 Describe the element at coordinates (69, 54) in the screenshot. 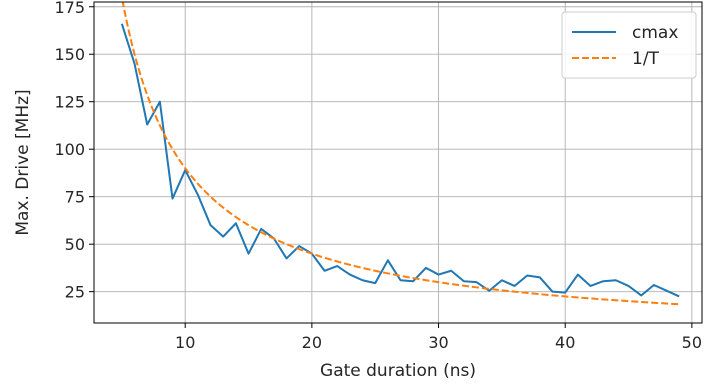

I see `y-tick-label: 150` at that location.